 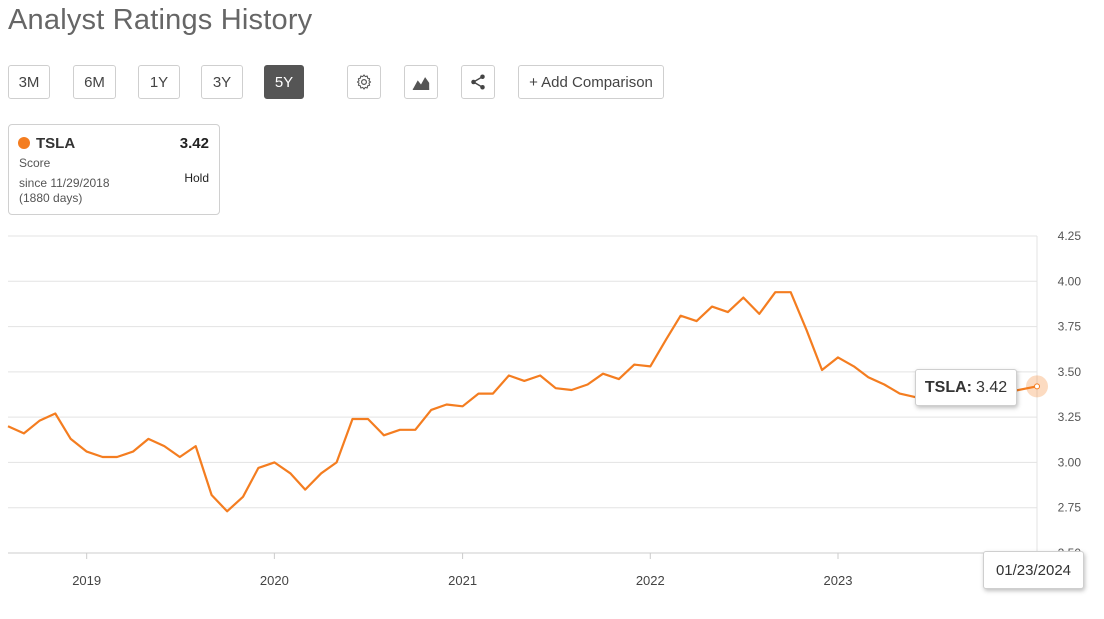 I want to click on mountain-chart-icon, so click(x=421, y=83).